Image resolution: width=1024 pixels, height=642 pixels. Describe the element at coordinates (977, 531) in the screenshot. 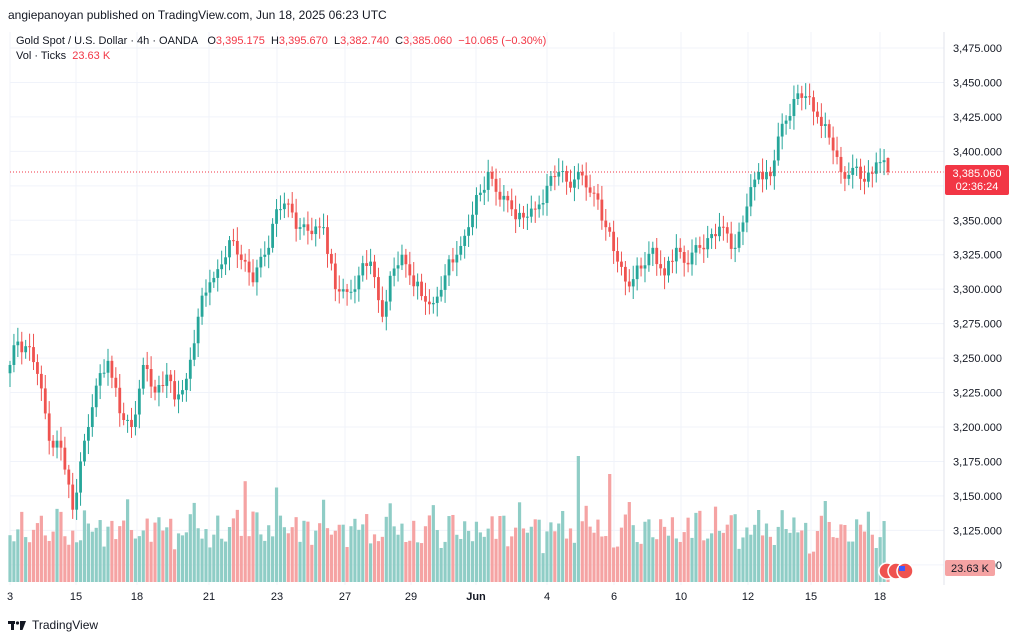

I see `price-tick: 3,125.000` at that location.